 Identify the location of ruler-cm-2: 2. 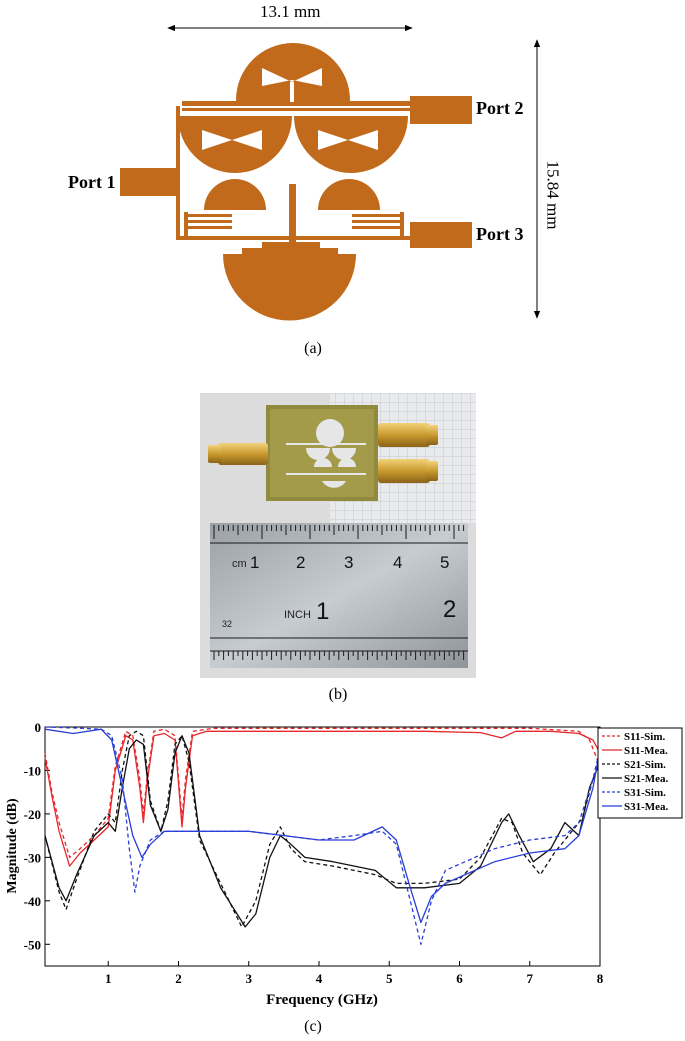
(301, 562).